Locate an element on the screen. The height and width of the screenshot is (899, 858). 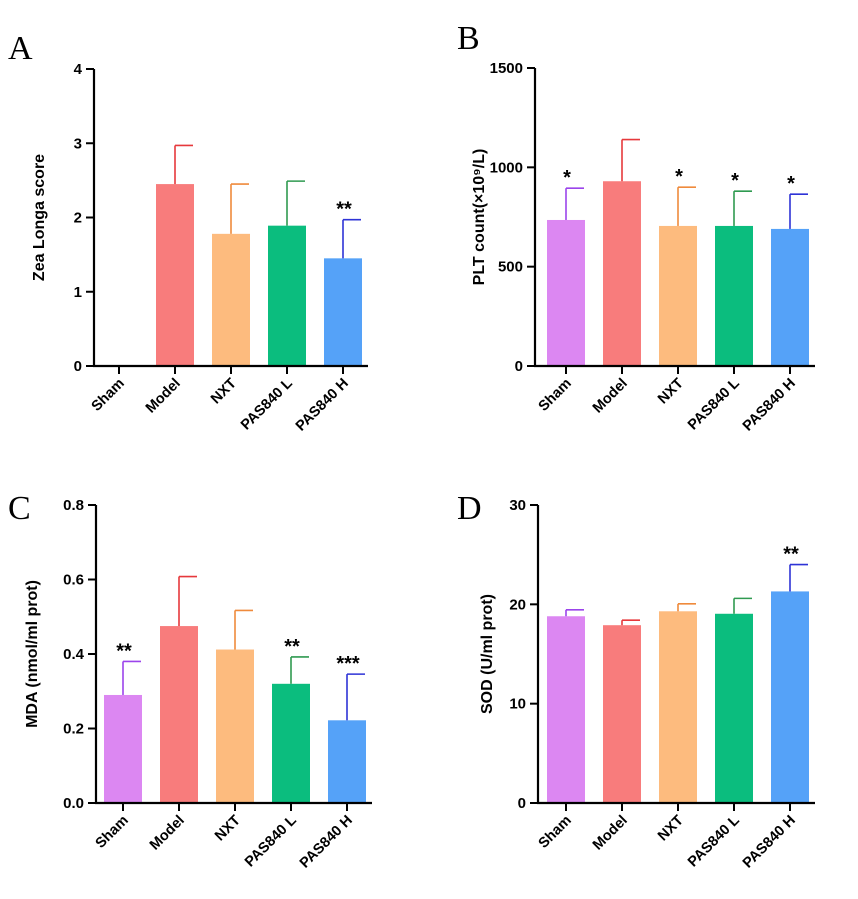
y-tick-label: 1 is located at coordinates (78, 292).